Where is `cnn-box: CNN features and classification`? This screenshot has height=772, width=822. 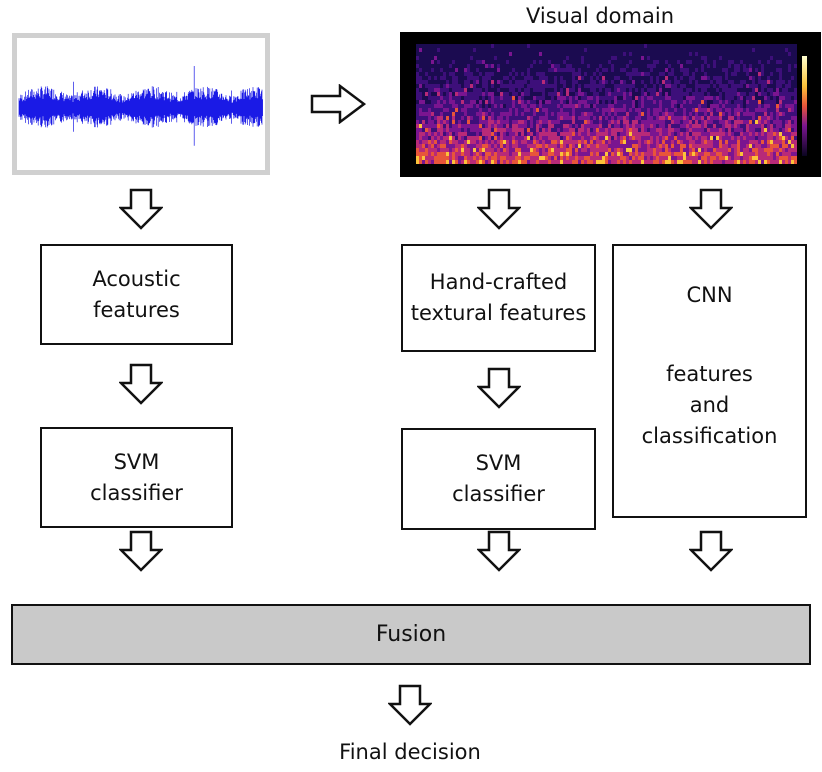 cnn-box: CNN features and classification is located at coordinates (709, 381).